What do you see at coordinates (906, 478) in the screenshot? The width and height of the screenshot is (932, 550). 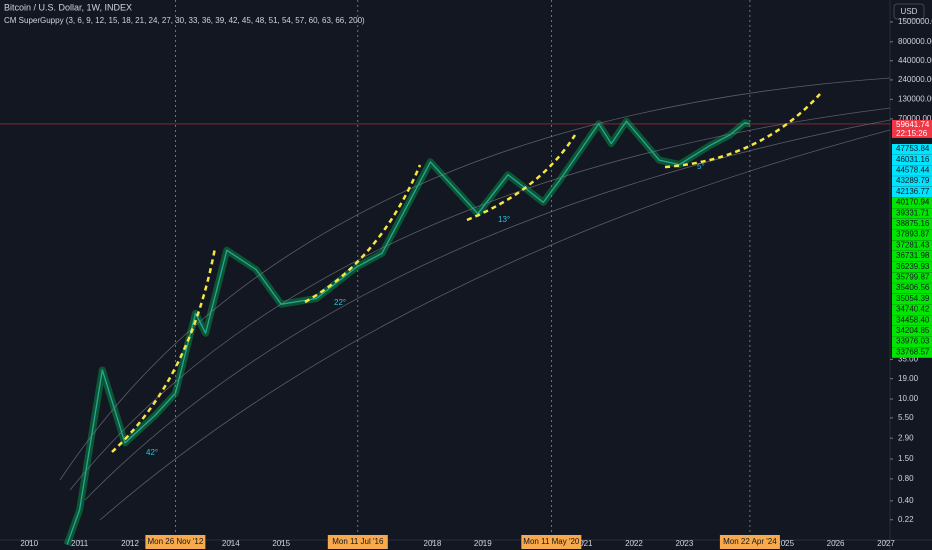 I see `y-tick-label: 0.80` at bounding box center [906, 478].